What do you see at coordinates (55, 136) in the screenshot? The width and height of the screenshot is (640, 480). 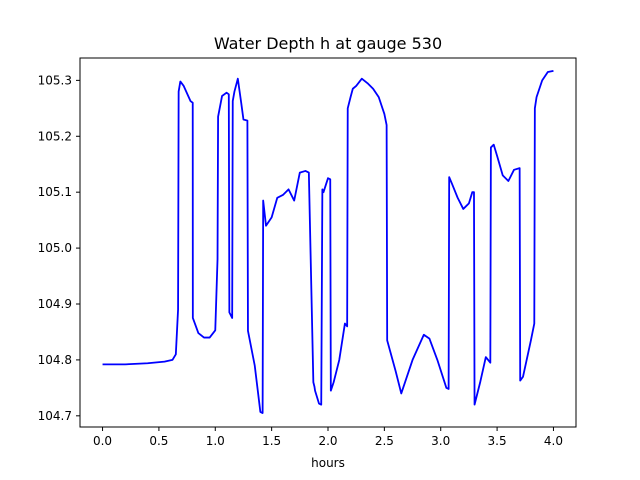 I see `y-tick-label: 105.2` at bounding box center [55, 136].